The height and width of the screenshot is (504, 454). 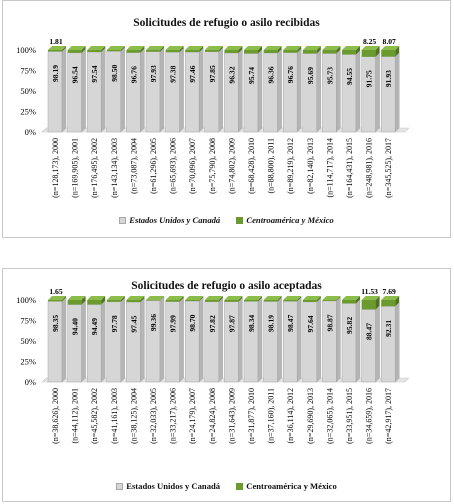 I want to click on x-tick-label: (n=75,790), 2008, so click(x=212, y=166).